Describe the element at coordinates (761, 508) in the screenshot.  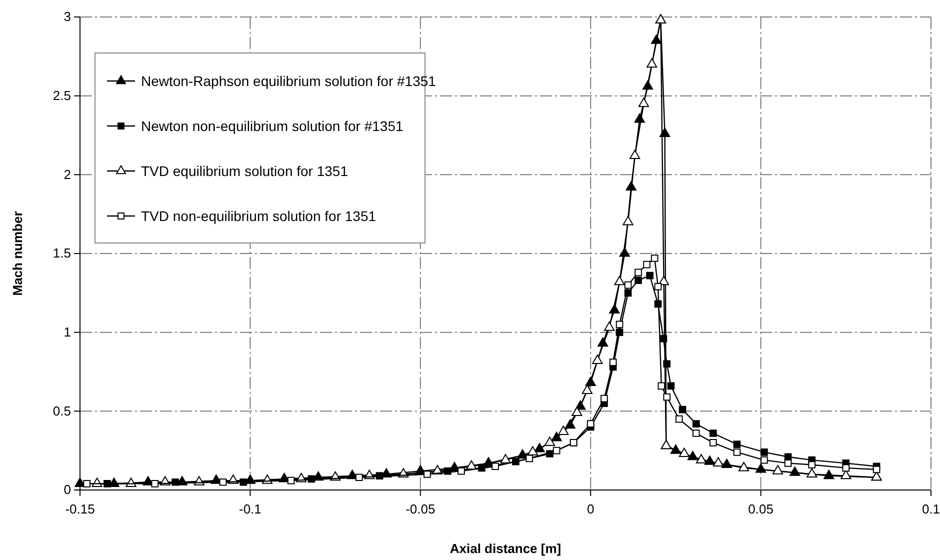
I see `x-tick-label: 0.05` at that location.